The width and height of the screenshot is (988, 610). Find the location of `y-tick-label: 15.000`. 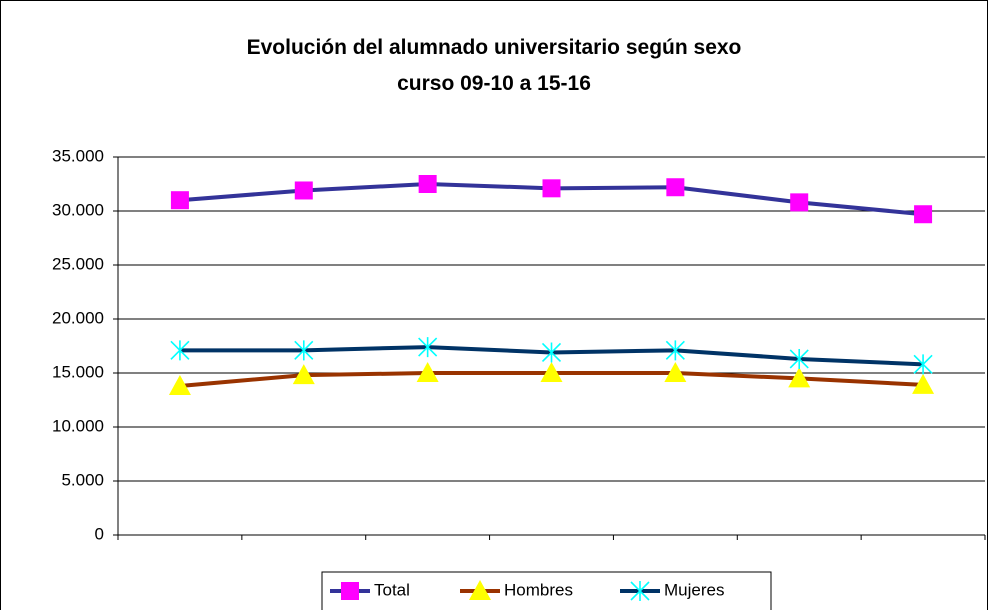

y-tick-label: 15.000 is located at coordinates (78, 371).